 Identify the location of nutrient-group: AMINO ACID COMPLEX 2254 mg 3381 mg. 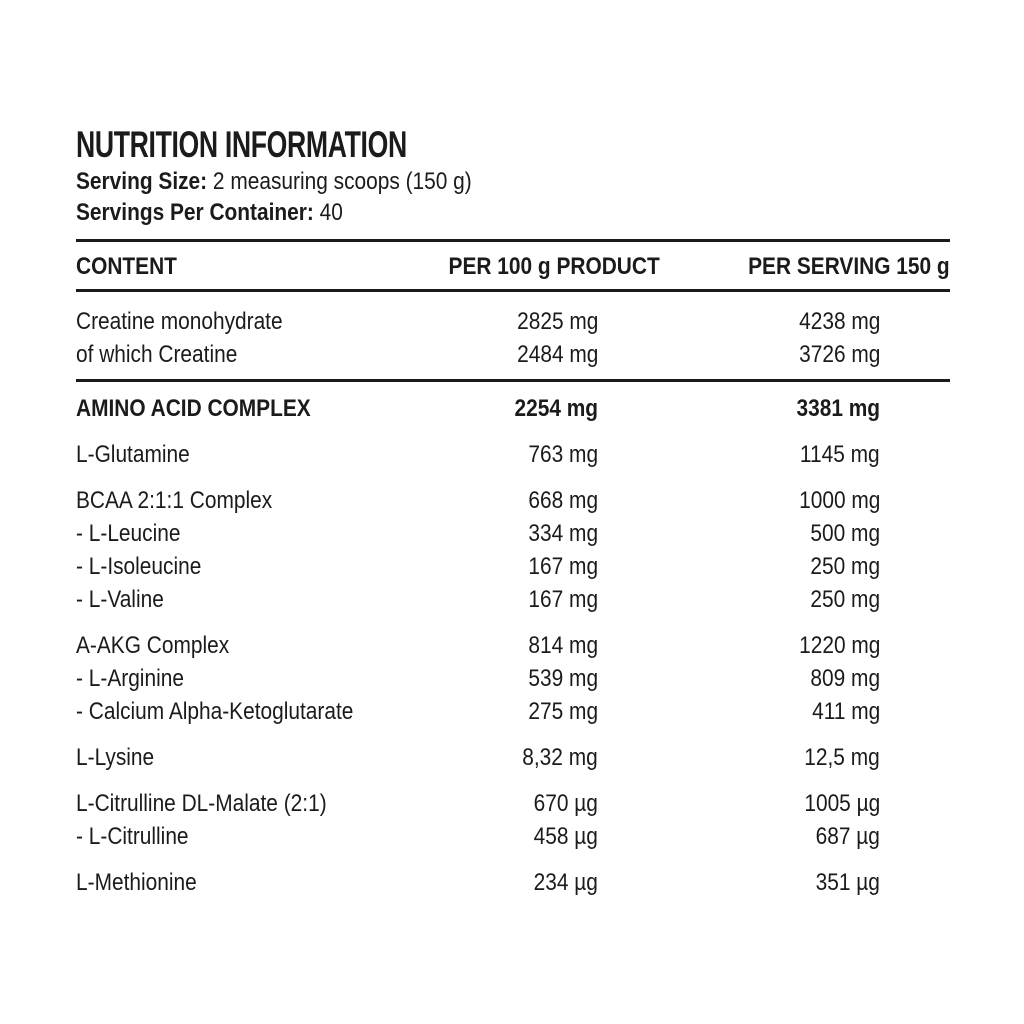
(513, 408).